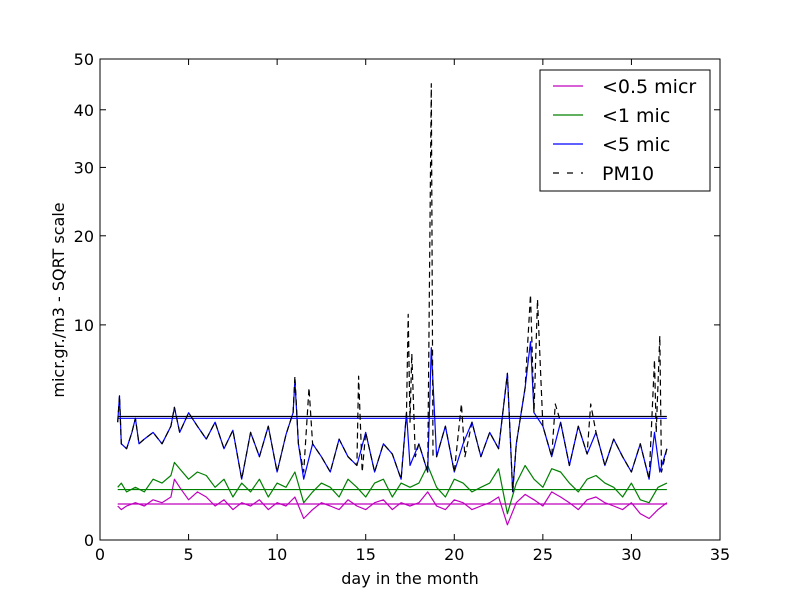  Describe the element at coordinates (89, 540) in the screenshot. I see `y-tick-label: 0` at that location.